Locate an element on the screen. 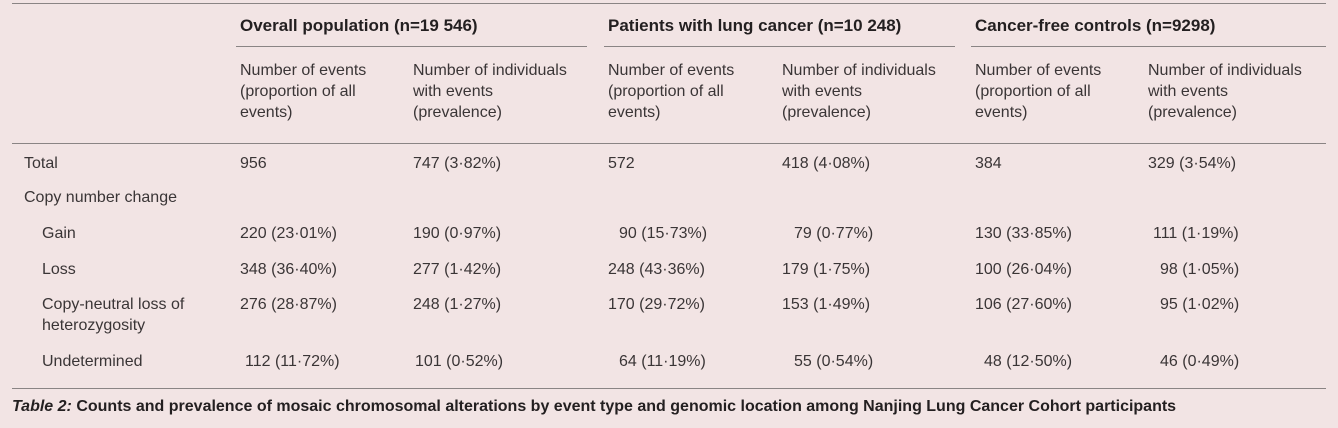 This screenshot has height=428, width=1338. row-label-loss: Loss is located at coordinates (59, 269).